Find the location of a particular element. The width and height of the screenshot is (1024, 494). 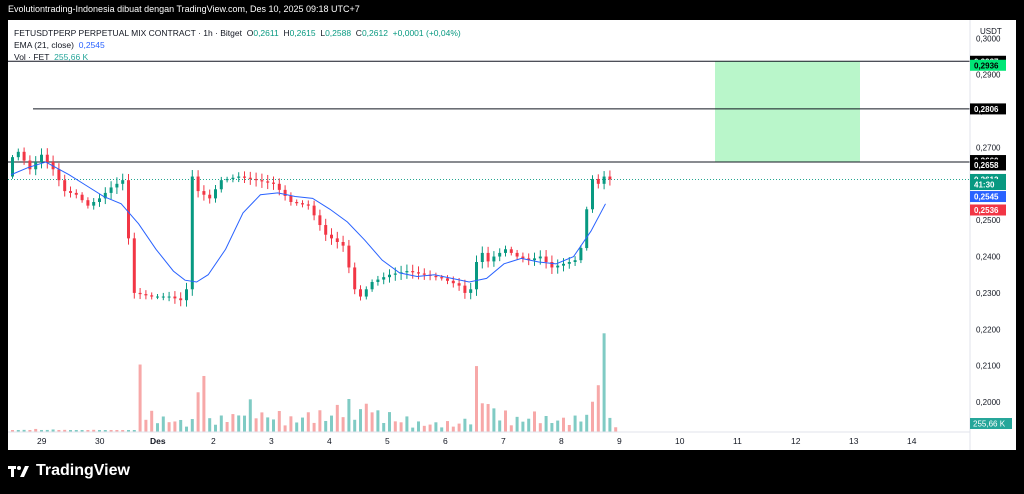

x-tick-label: 13 is located at coordinates (854, 441).